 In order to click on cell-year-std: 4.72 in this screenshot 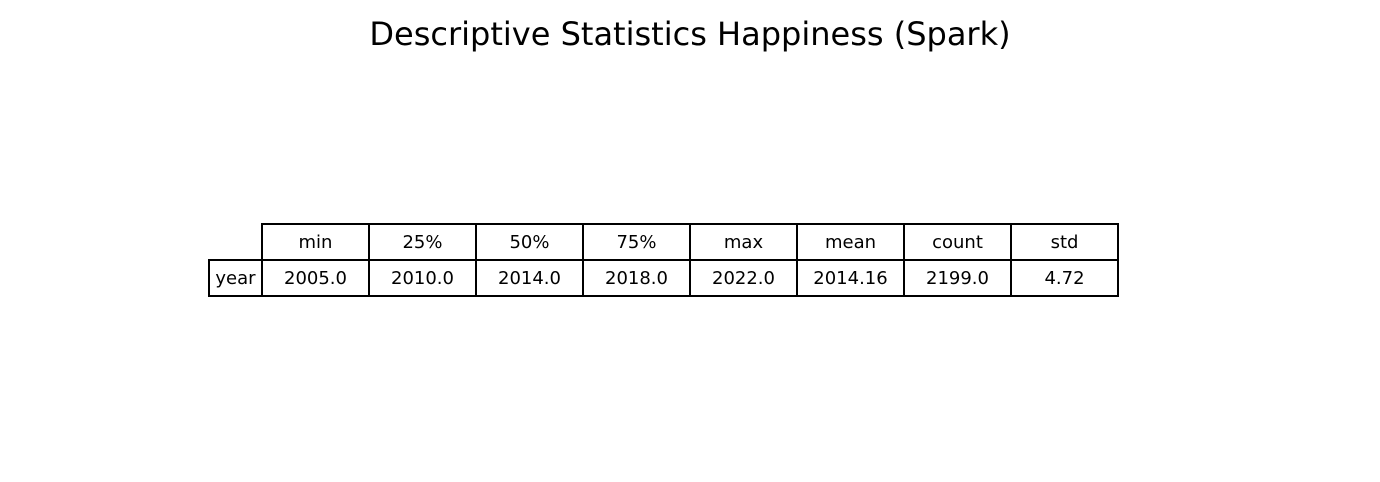, I will do `click(1064, 278)`.